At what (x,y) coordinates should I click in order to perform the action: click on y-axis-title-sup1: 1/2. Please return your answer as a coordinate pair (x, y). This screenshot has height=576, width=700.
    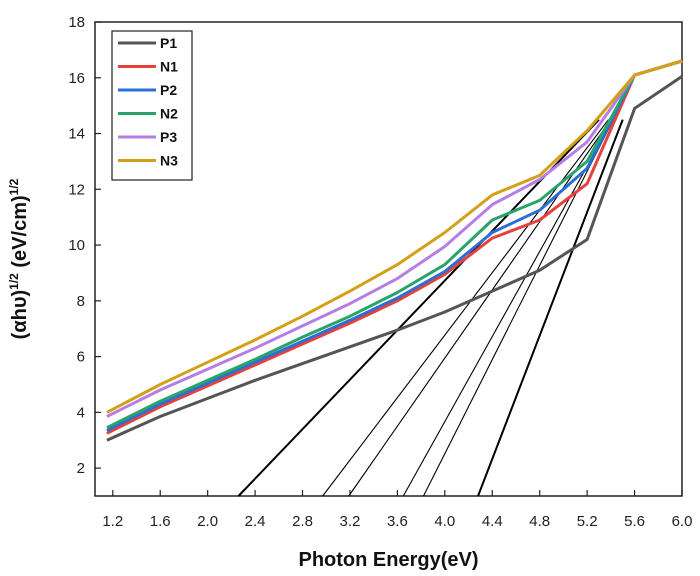
    Looking at the image, I should click on (14, 281).